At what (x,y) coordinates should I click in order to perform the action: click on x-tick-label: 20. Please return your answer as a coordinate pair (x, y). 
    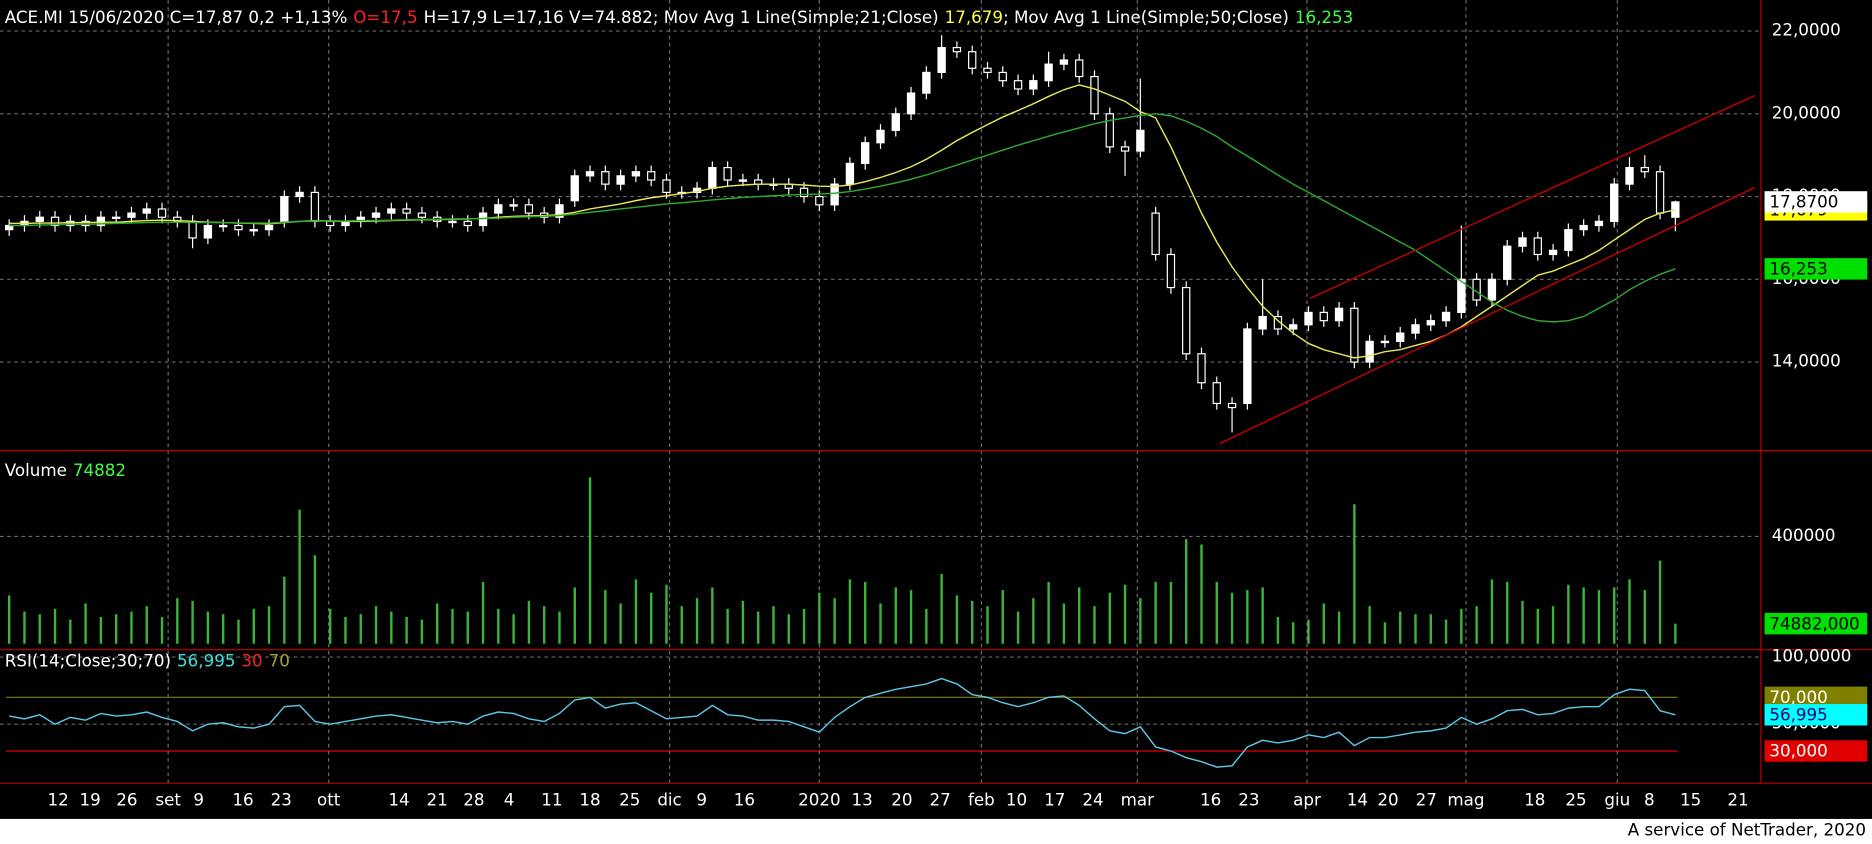
    Looking at the image, I should click on (901, 800).